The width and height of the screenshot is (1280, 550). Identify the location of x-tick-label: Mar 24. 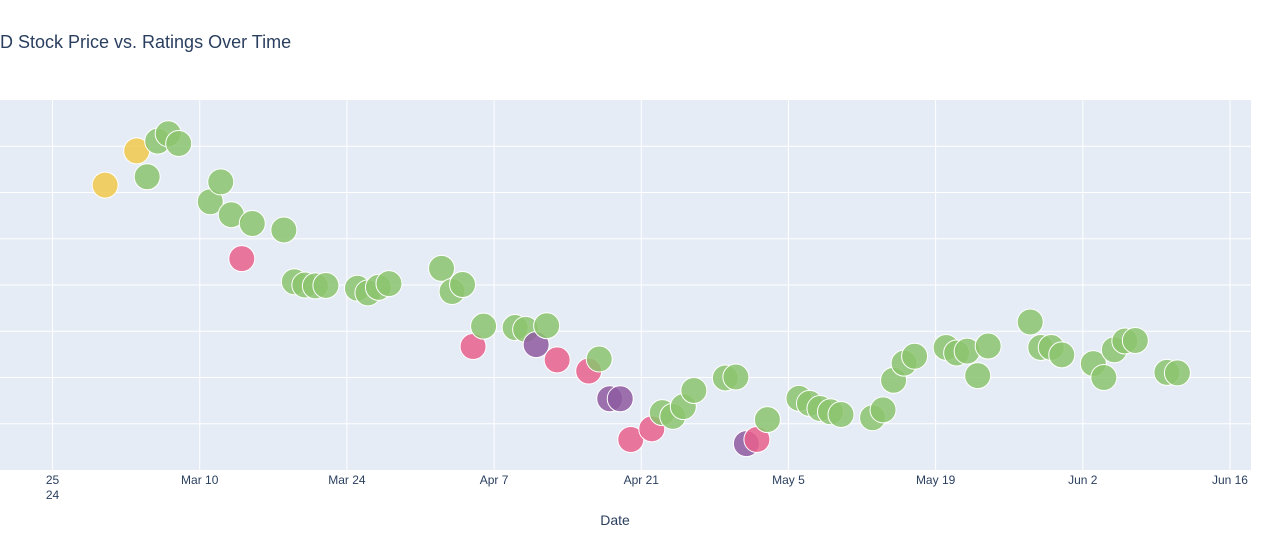
(347, 480).